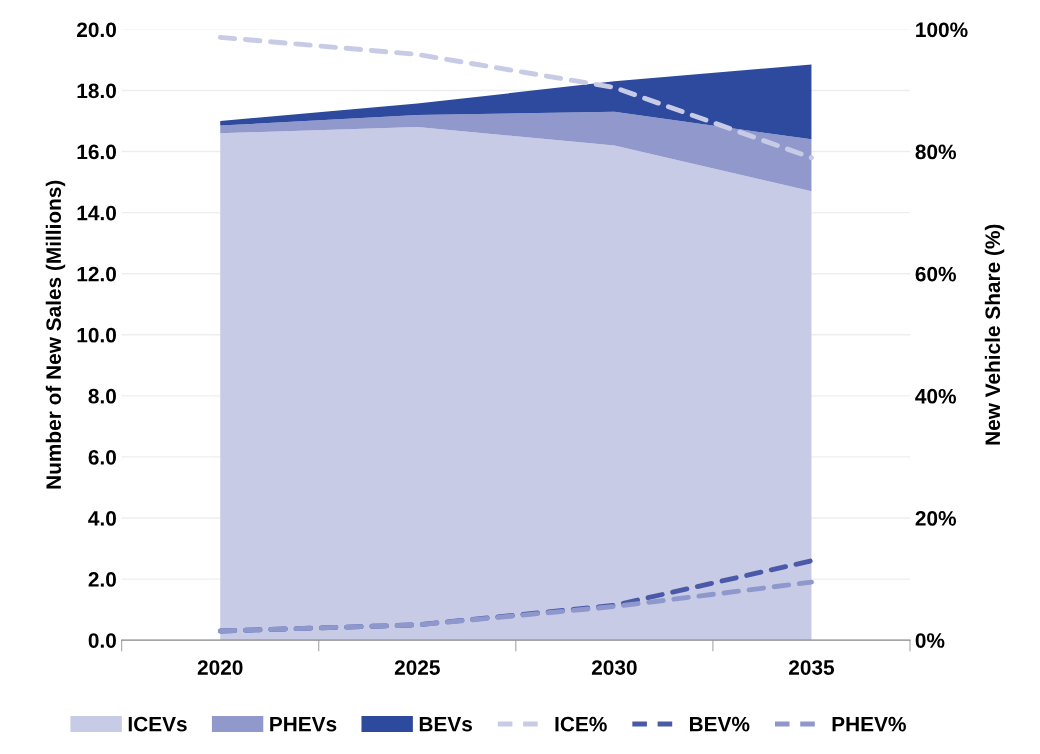 The width and height of the screenshot is (1040, 754). I want to click on y-tick-label: 20.0, so click(96, 30).